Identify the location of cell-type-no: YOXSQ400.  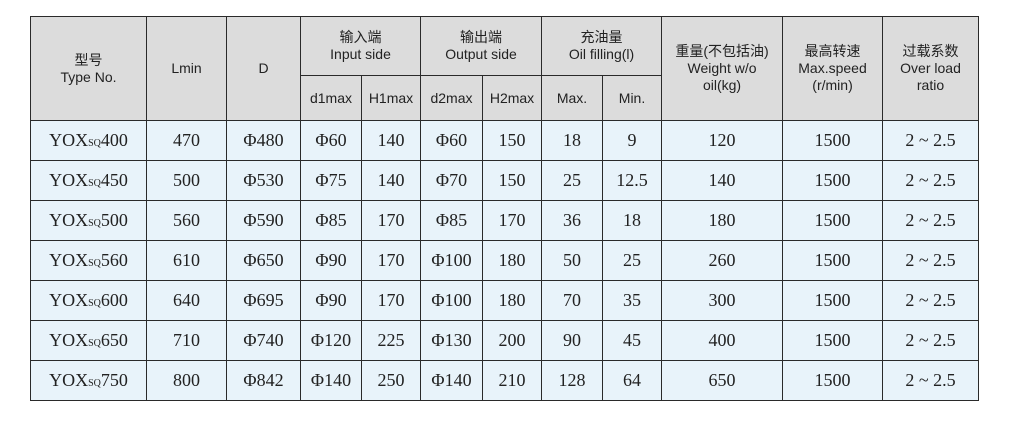
(88, 140).